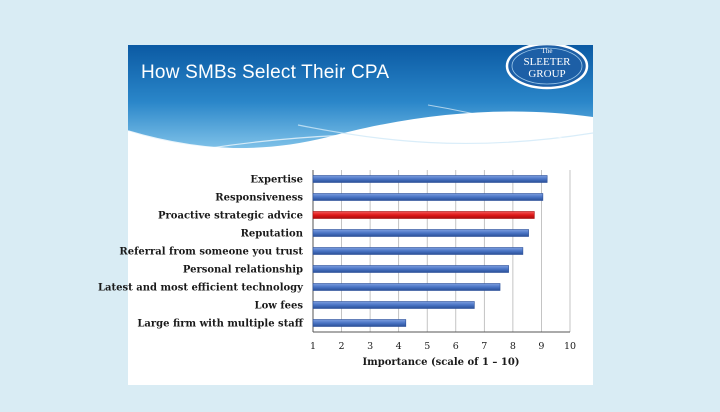 This screenshot has height=412, width=720. Describe the element at coordinates (272, 234) in the screenshot. I see `category-label: Reputation` at that location.